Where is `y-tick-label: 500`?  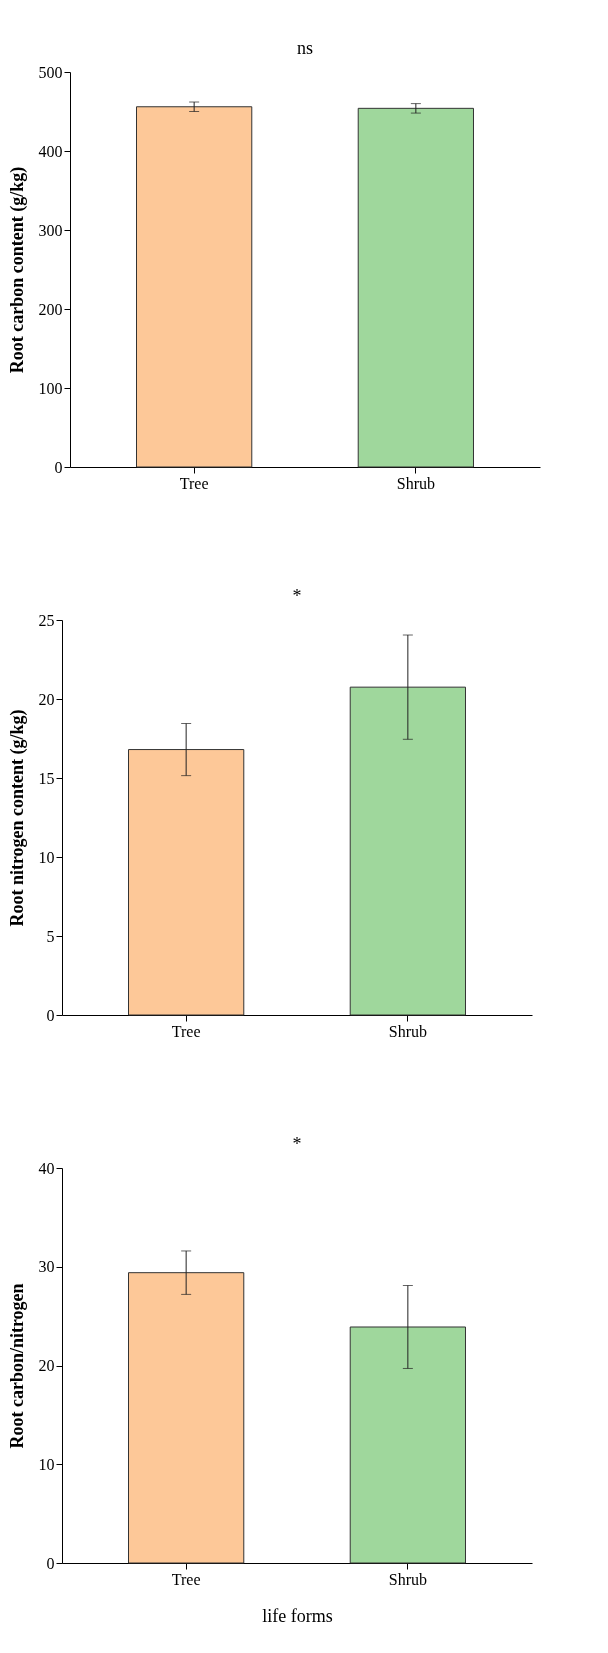 y-tick-label: 500 is located at coordinates (50, 72).